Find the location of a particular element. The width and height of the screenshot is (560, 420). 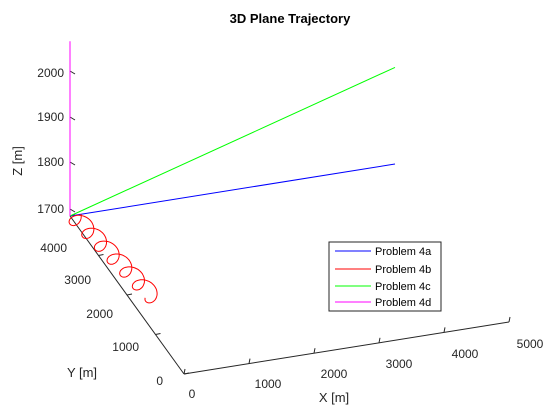

x-tick-label: 3000 is located at coordinates (399, 364).